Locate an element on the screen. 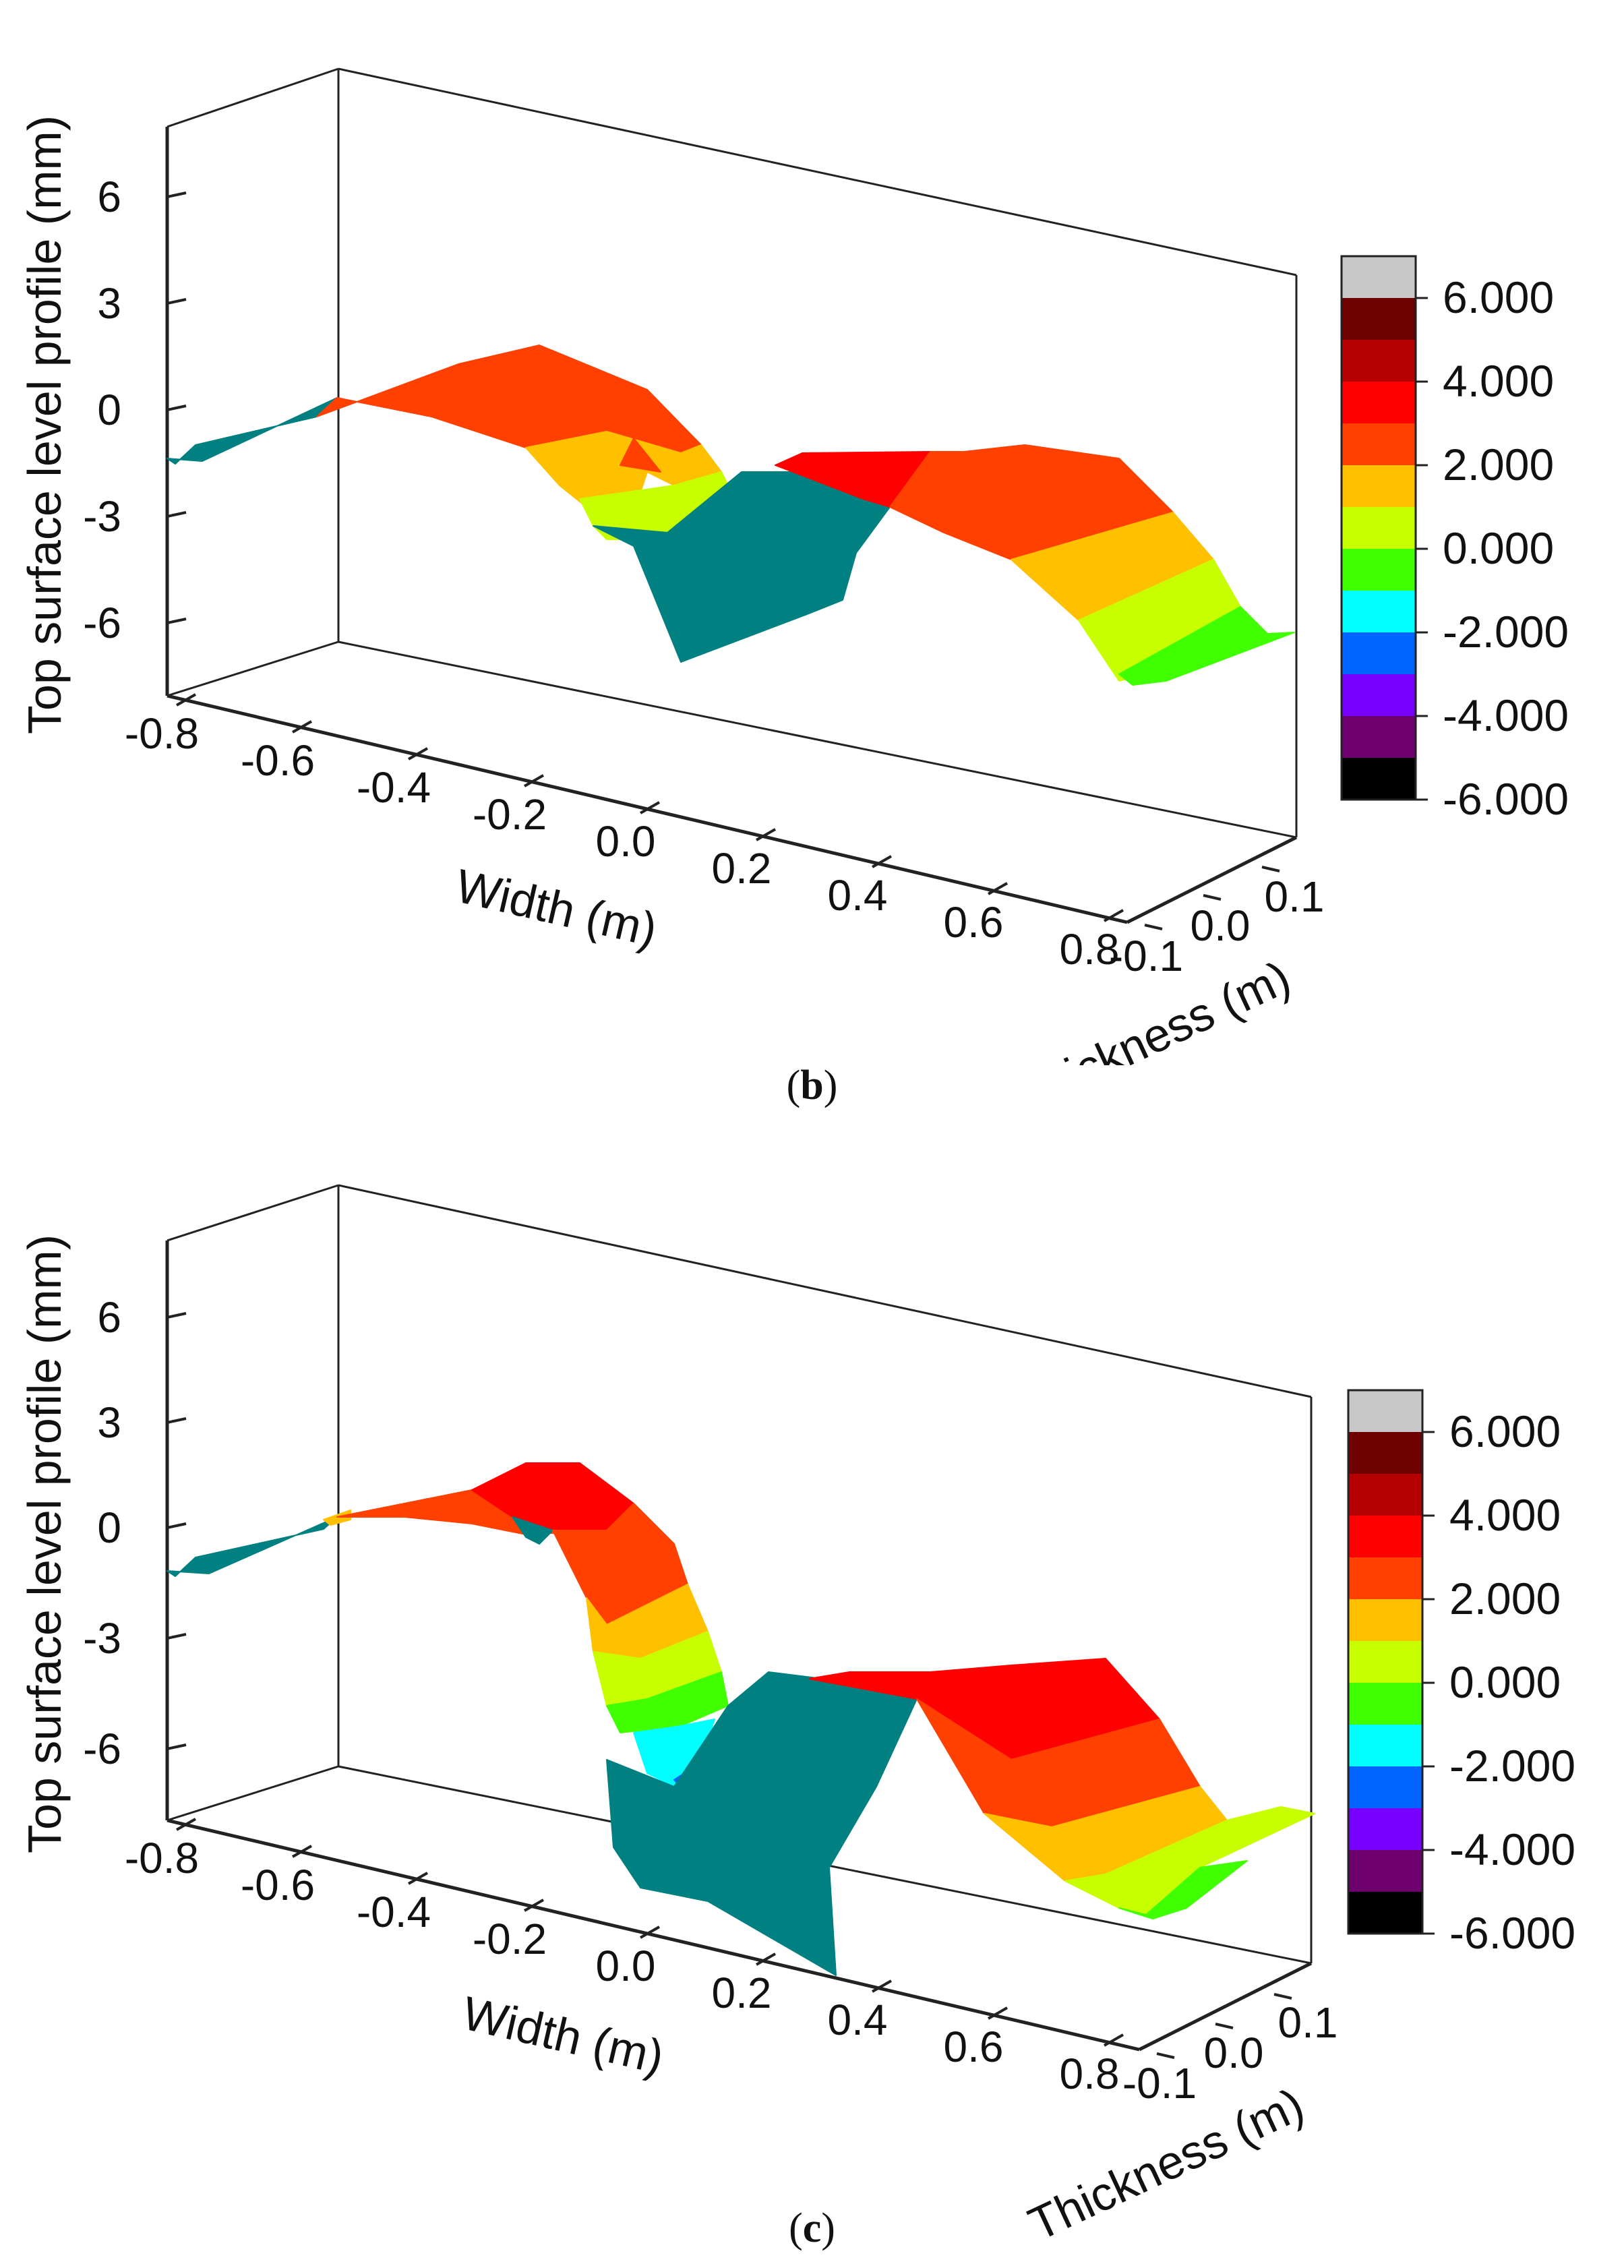 The height and width of the screenshot is (2268, 1624). x-tick-label: -0.8 is located at coordinates (162, 1858).